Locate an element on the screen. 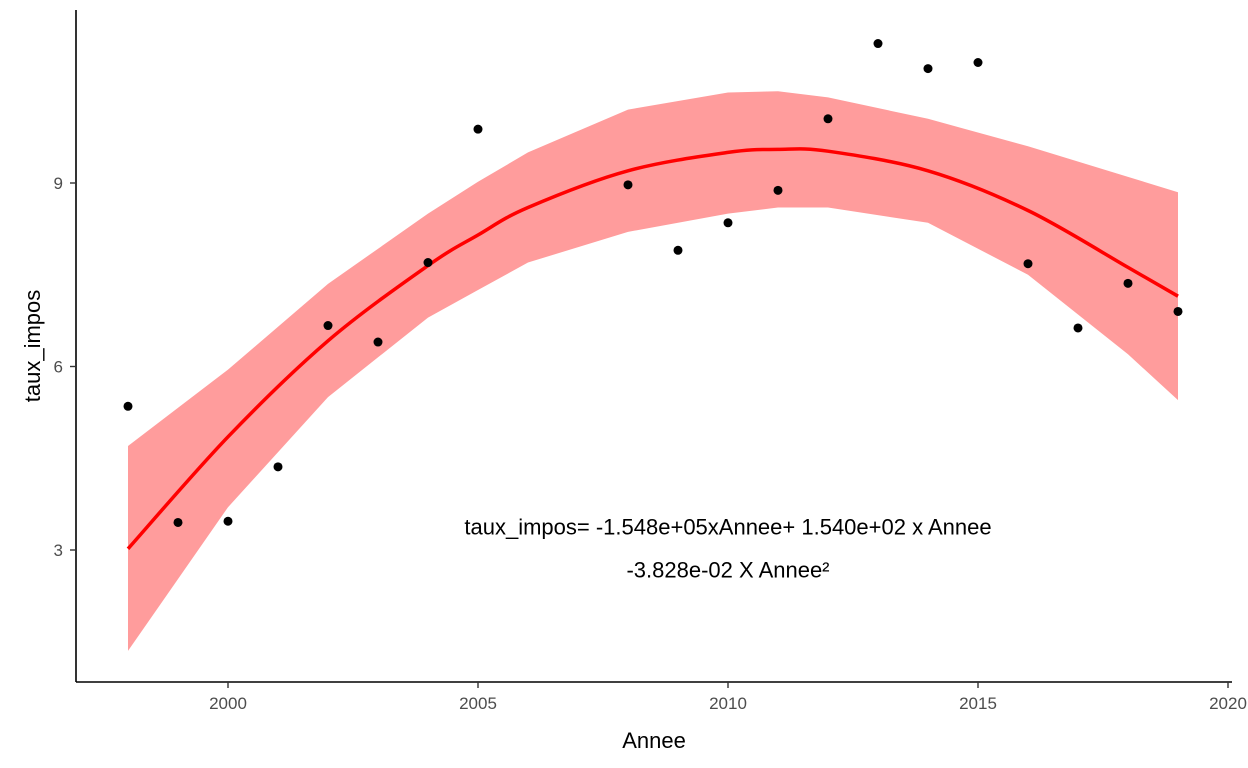  y-tick-label: 9 is located at coordinates (58, 183).